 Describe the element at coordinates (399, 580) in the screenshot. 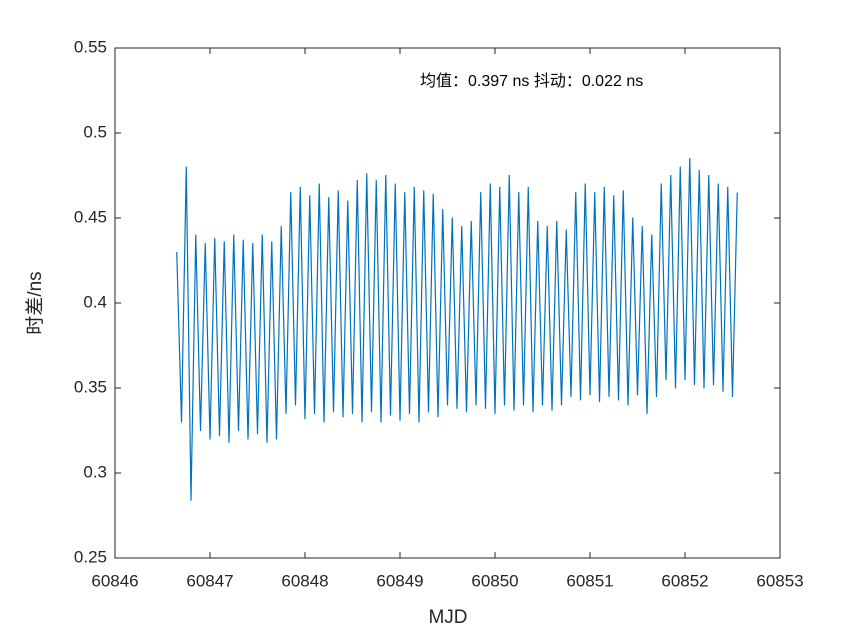

I see `x-tick-label: 60849` at that location.